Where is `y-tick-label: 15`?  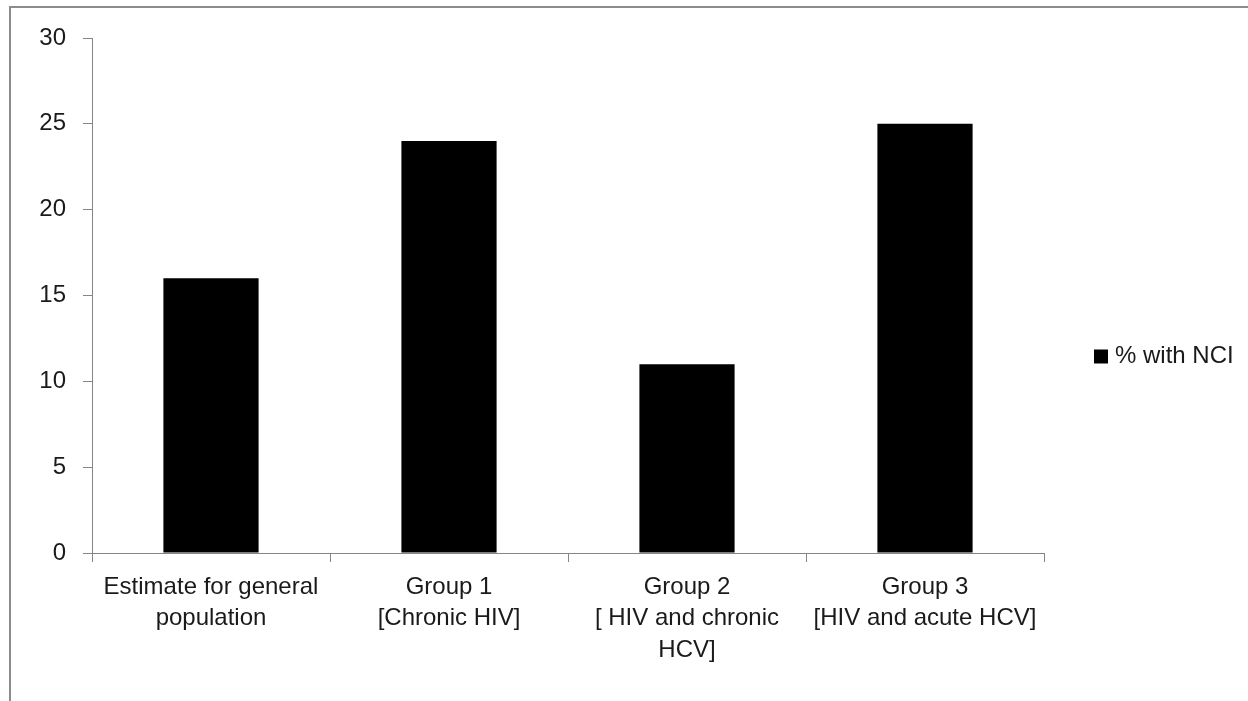
y-tick-label: 15 is located at coordinates (52, 294).